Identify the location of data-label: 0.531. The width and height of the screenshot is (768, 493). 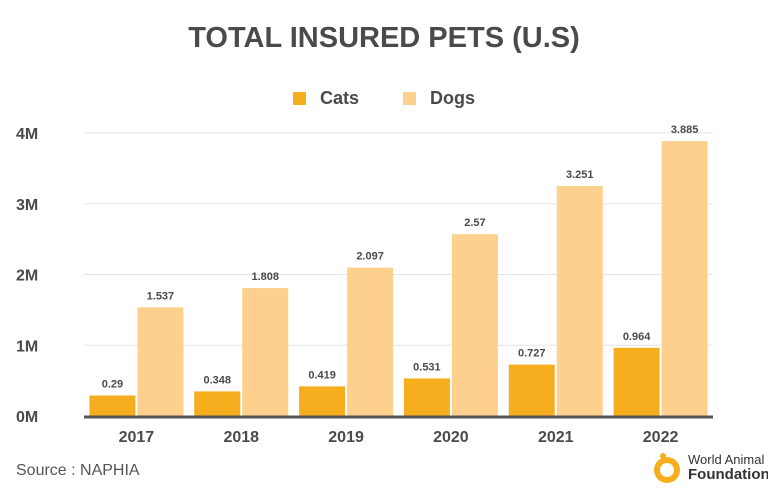
(427, 367).